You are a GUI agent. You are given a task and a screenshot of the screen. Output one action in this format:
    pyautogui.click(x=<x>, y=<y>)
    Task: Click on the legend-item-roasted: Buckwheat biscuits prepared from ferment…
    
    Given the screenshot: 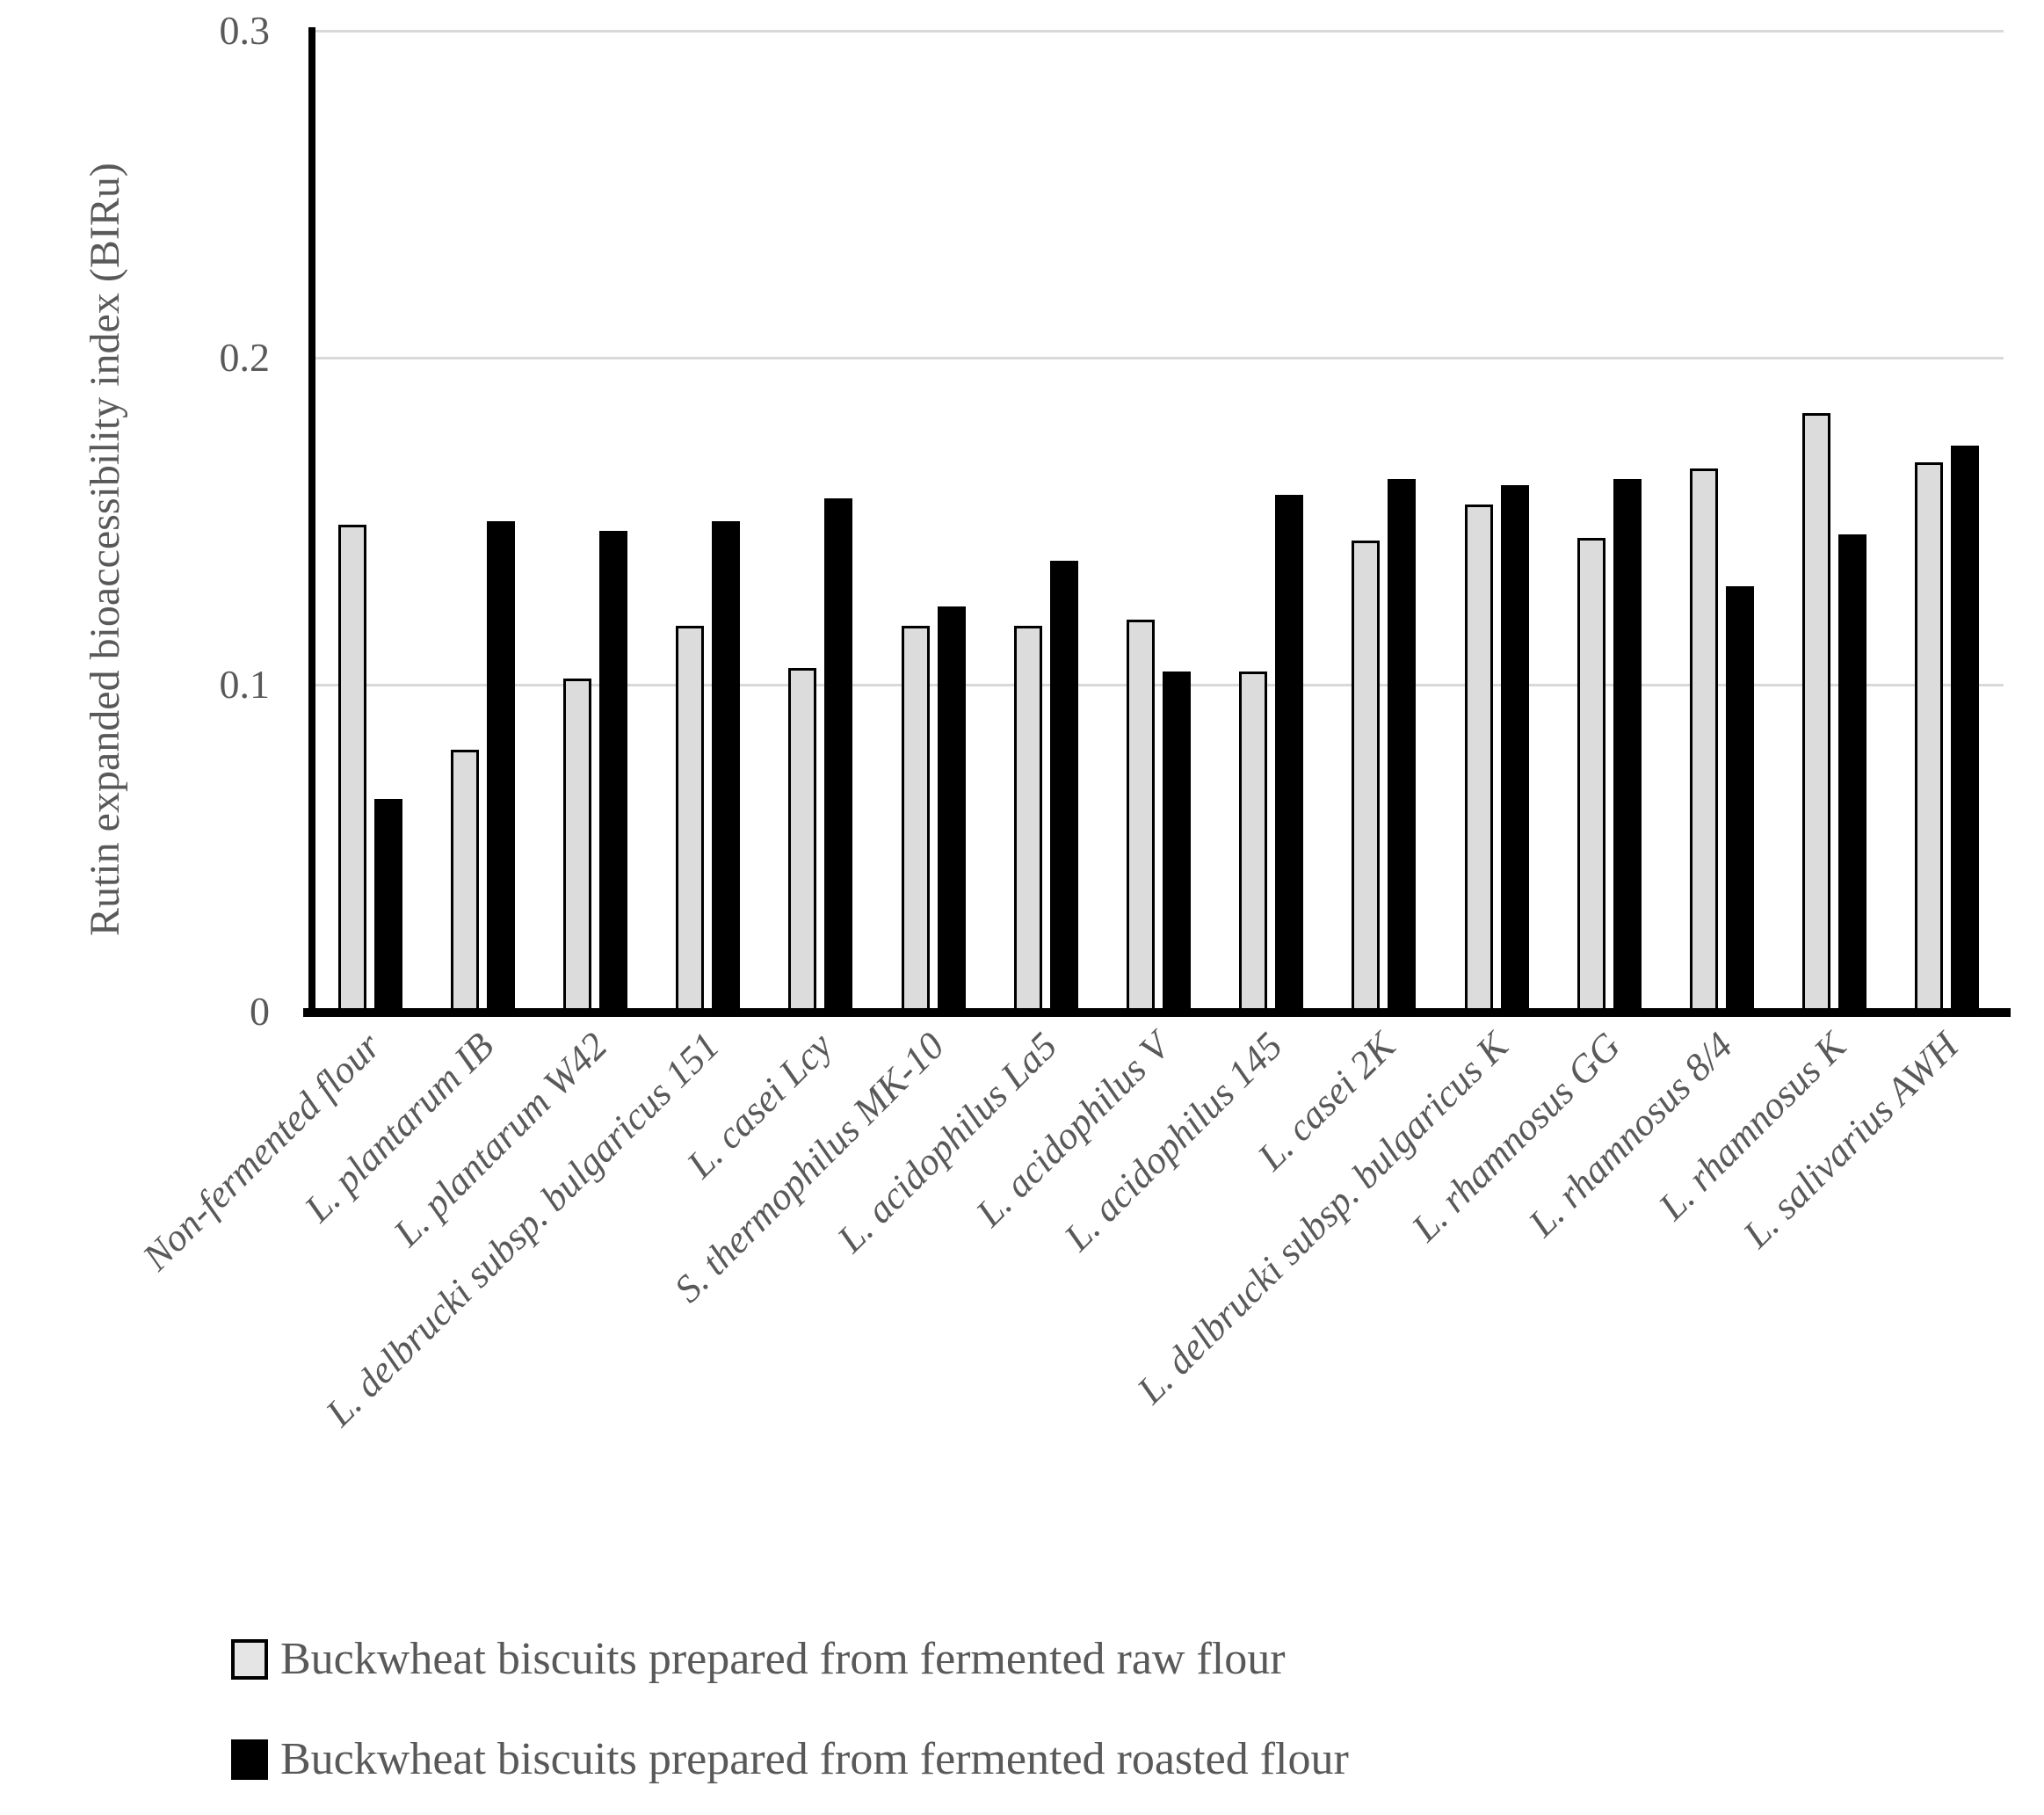 What is the action you would take?
    pyautogui.click(x=790, y=1759)
    